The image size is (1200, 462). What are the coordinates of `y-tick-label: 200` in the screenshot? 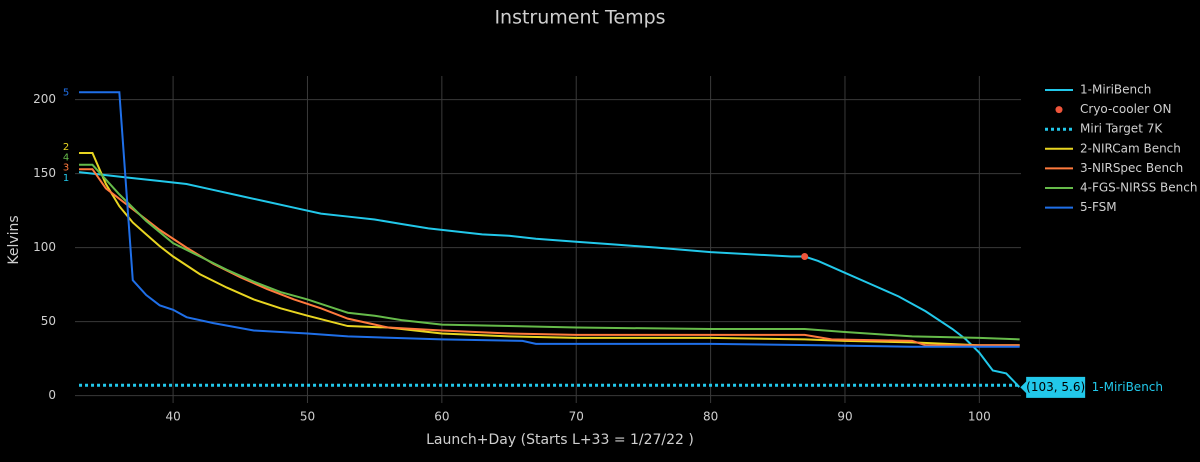 It's located at (44, 99).